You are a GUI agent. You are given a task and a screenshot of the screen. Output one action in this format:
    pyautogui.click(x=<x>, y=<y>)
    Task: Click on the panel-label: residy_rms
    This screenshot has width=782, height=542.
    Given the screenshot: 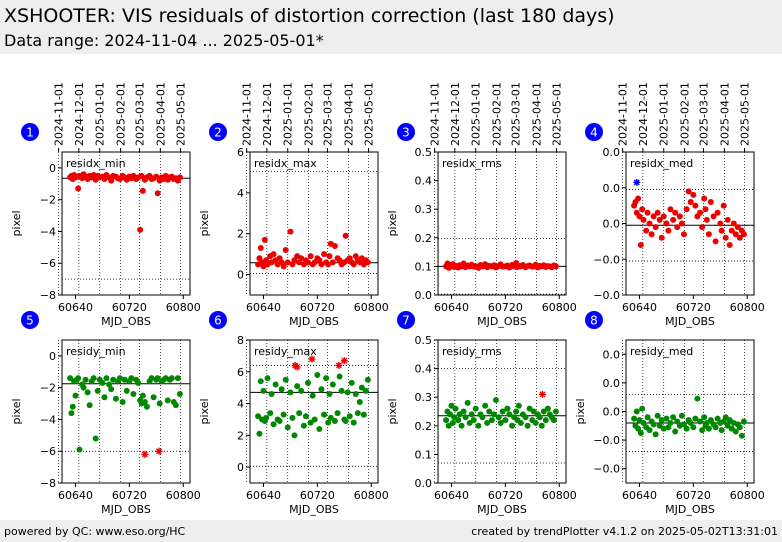 What is the action you would take?
    pyautogui.click(x=472, y=351)
    